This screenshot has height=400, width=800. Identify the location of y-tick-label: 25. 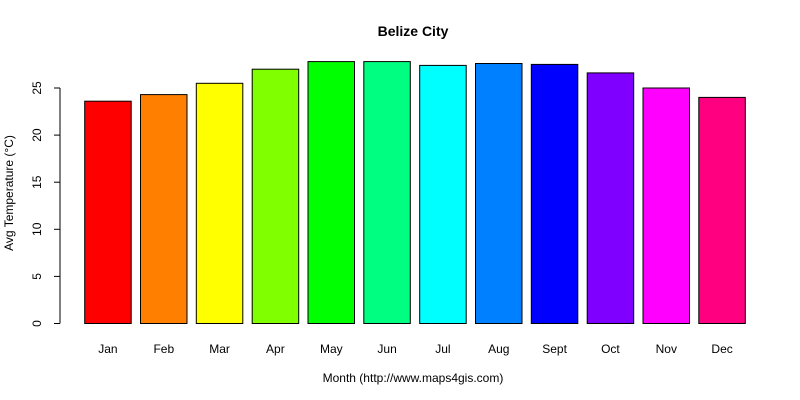
(37, 88).